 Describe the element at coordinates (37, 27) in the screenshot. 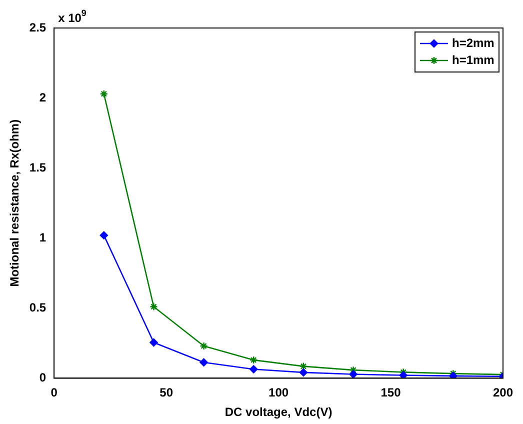

I see `y-tick-label: 2.5` at that location.